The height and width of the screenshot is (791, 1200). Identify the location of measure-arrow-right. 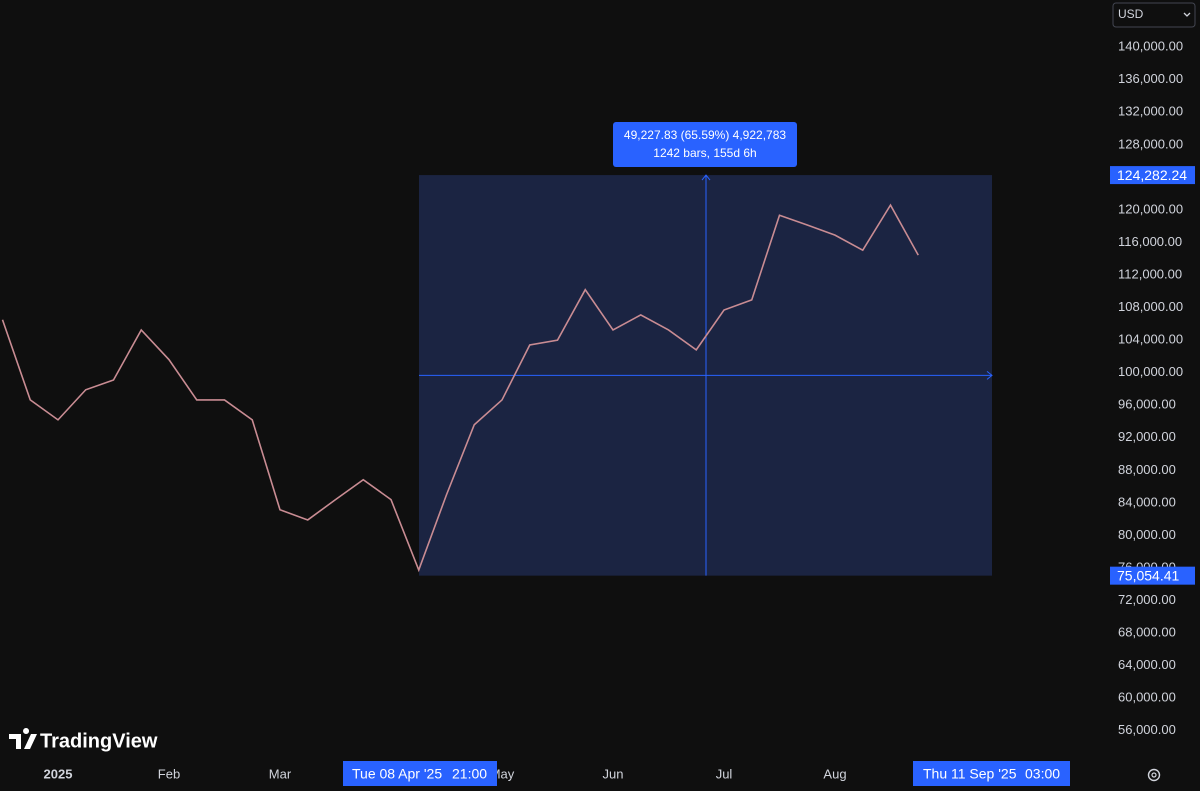
(989, 375).